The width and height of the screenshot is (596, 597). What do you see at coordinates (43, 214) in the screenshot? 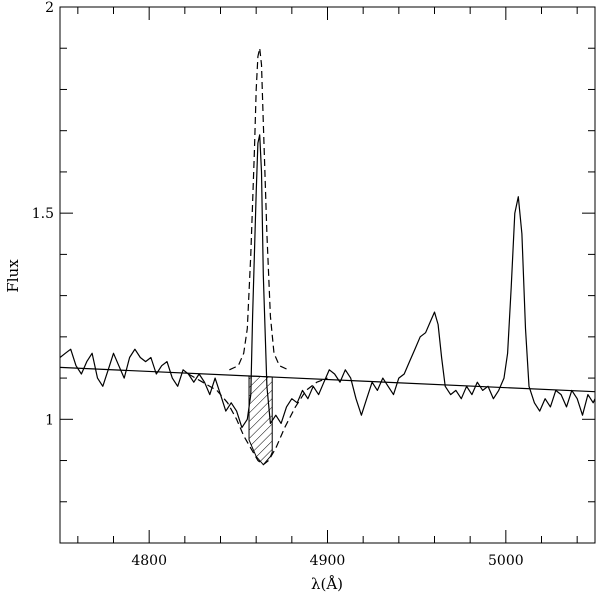
I see `y-tick-label: 1.5` at bounding box center [43, 214].